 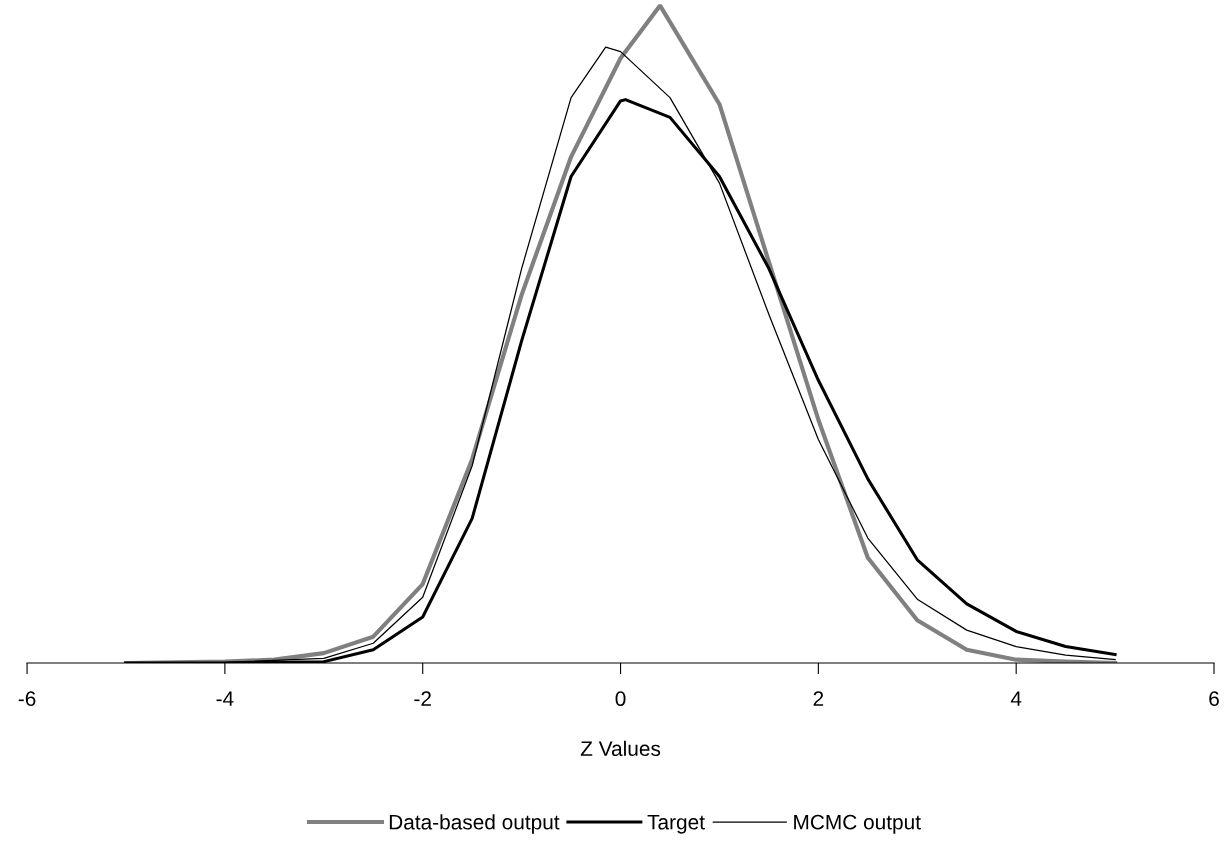 What do you see at coordinates (620, 699) in the screenshot?
I see `x-tick-label: 0` at bounding box center [620, 699].